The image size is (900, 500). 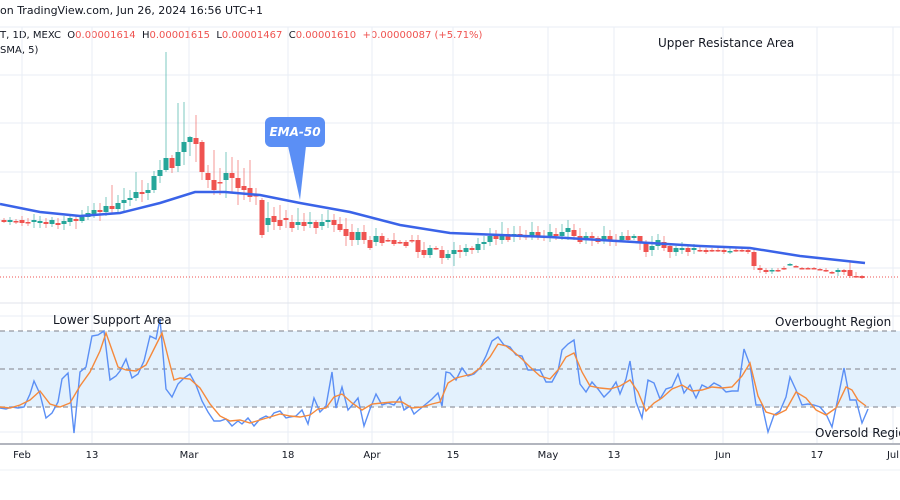 I want to click on time-axis-label: 15, so click(x=453, y=455).